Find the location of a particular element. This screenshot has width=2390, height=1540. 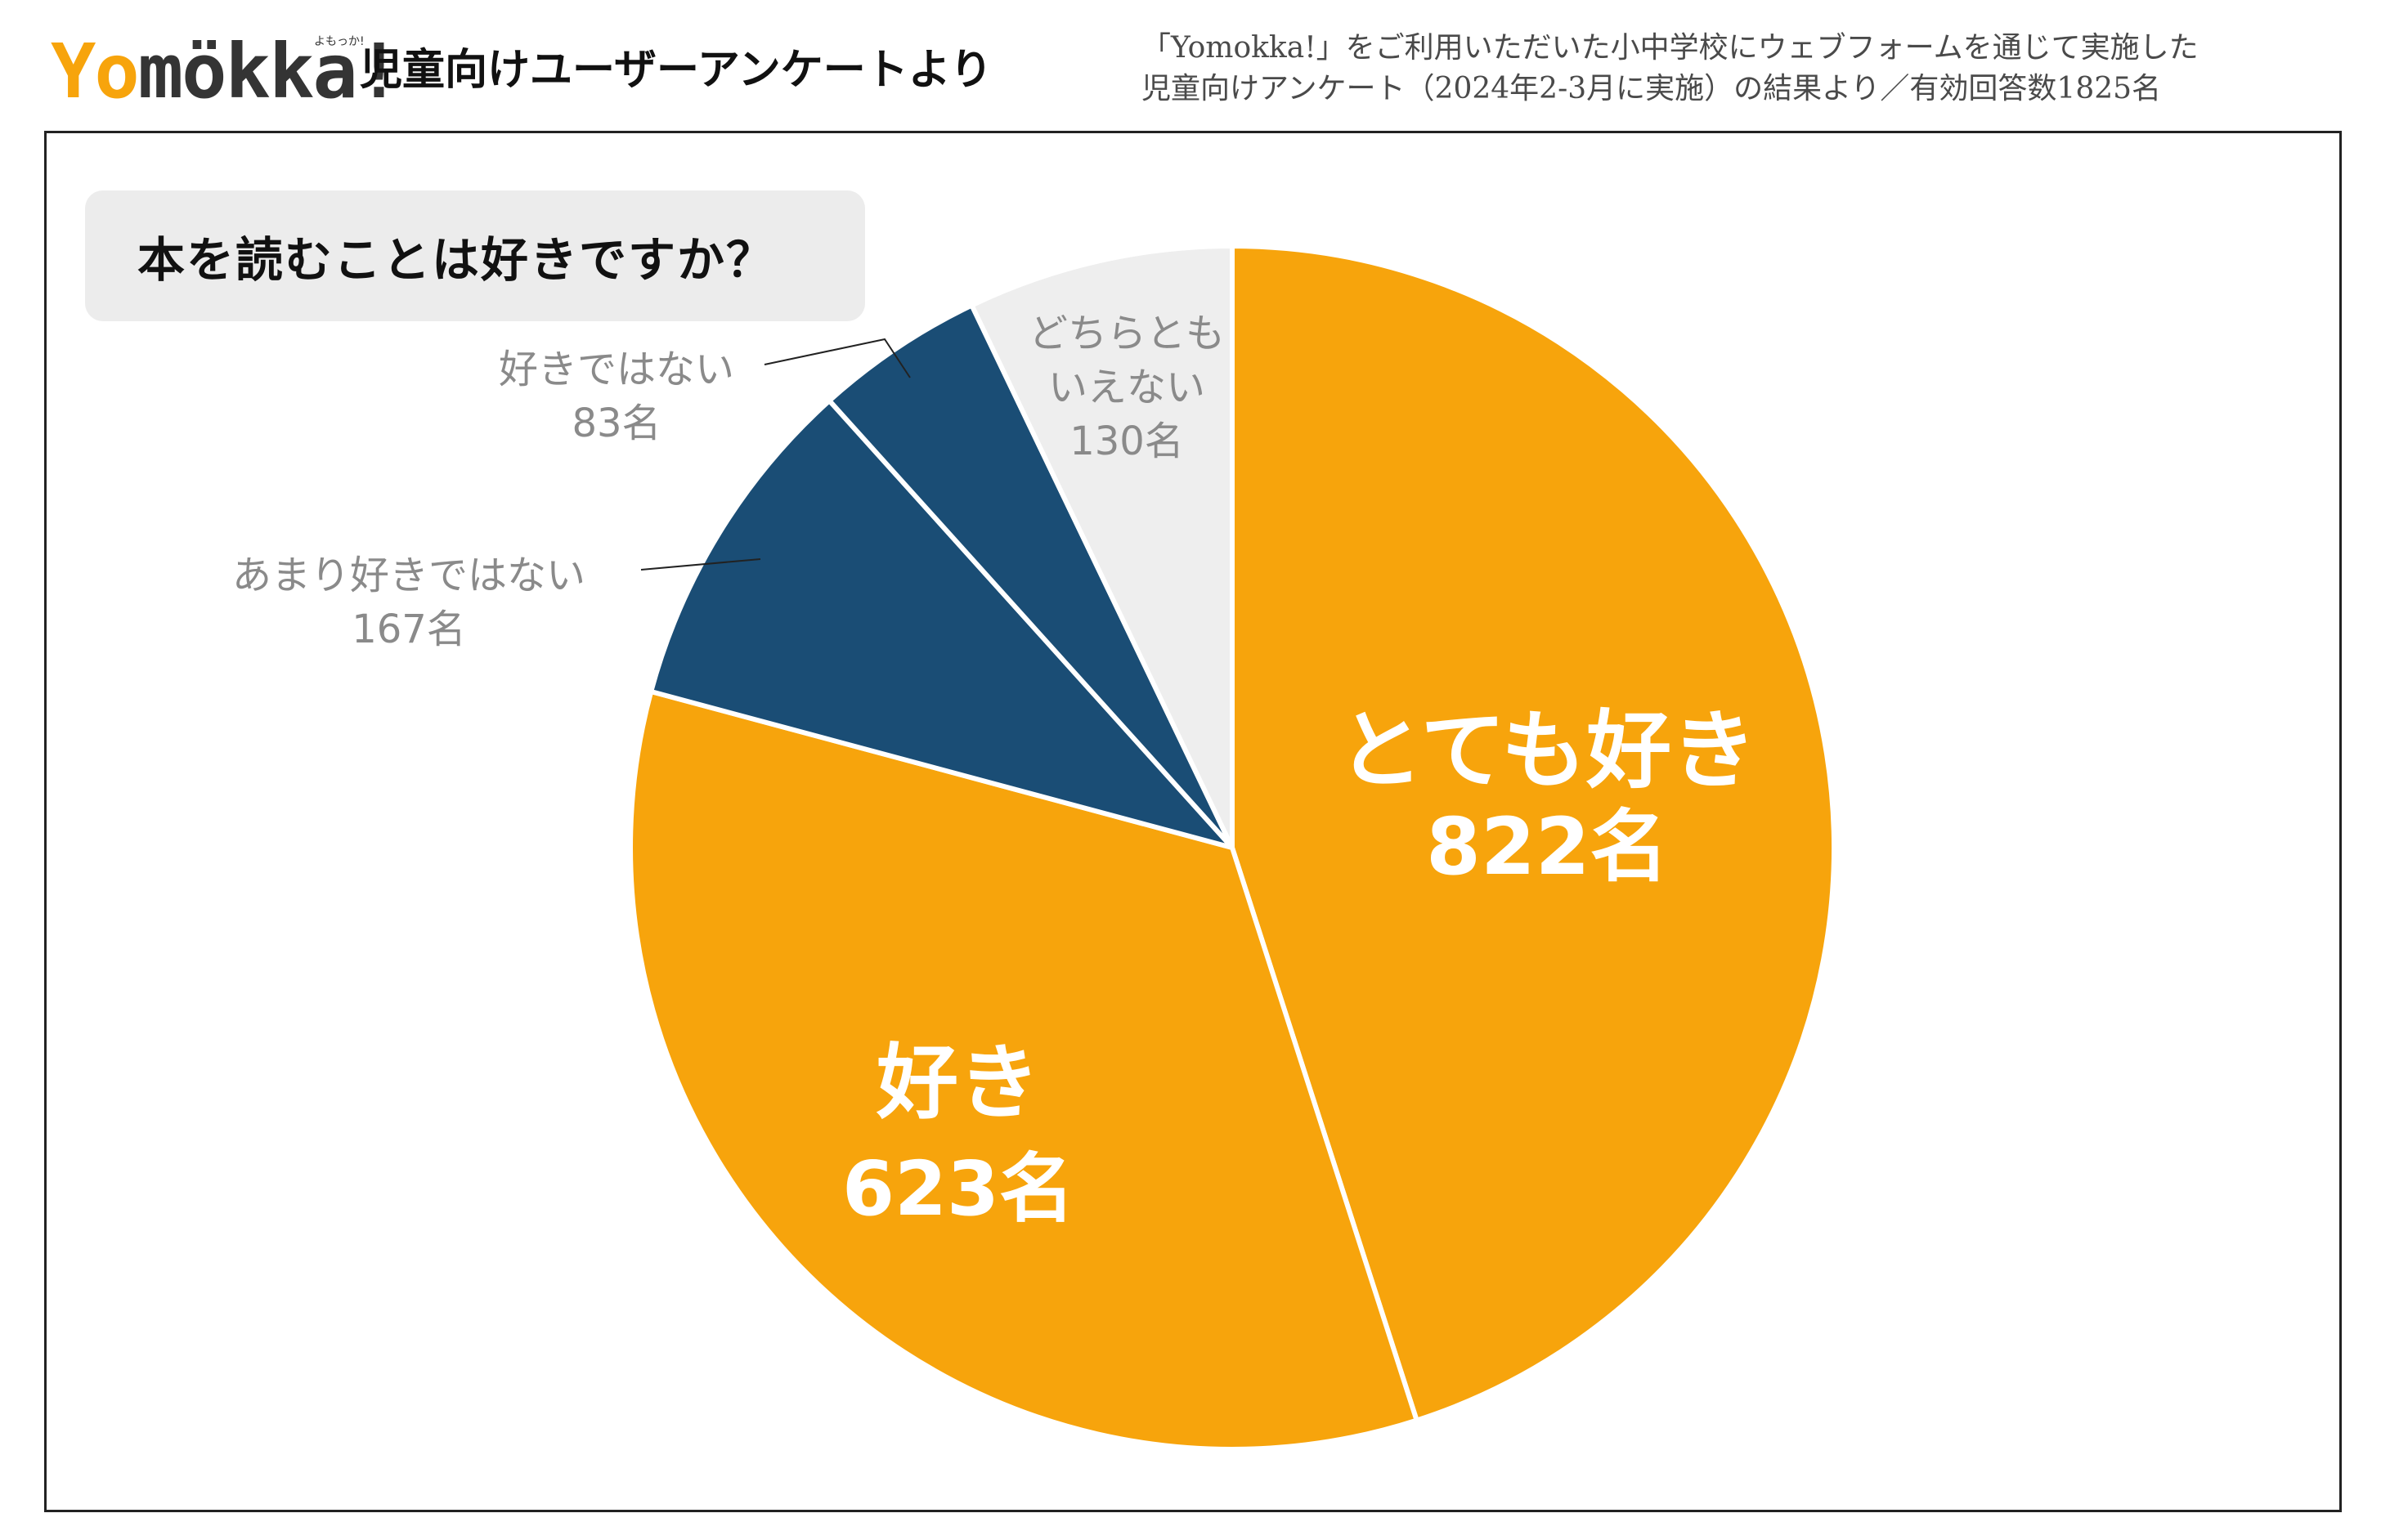

page-title: 児童向けユーザーアンケートより is located at coordinates (676, 70).